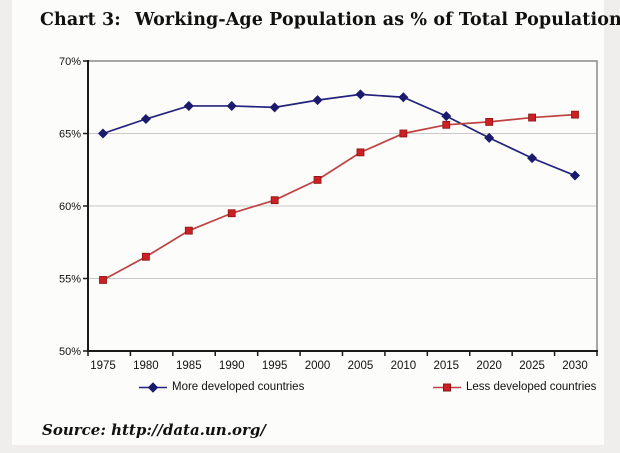  I want to click on legend-item-less-developed: Less developed countries, so click(514, 387).